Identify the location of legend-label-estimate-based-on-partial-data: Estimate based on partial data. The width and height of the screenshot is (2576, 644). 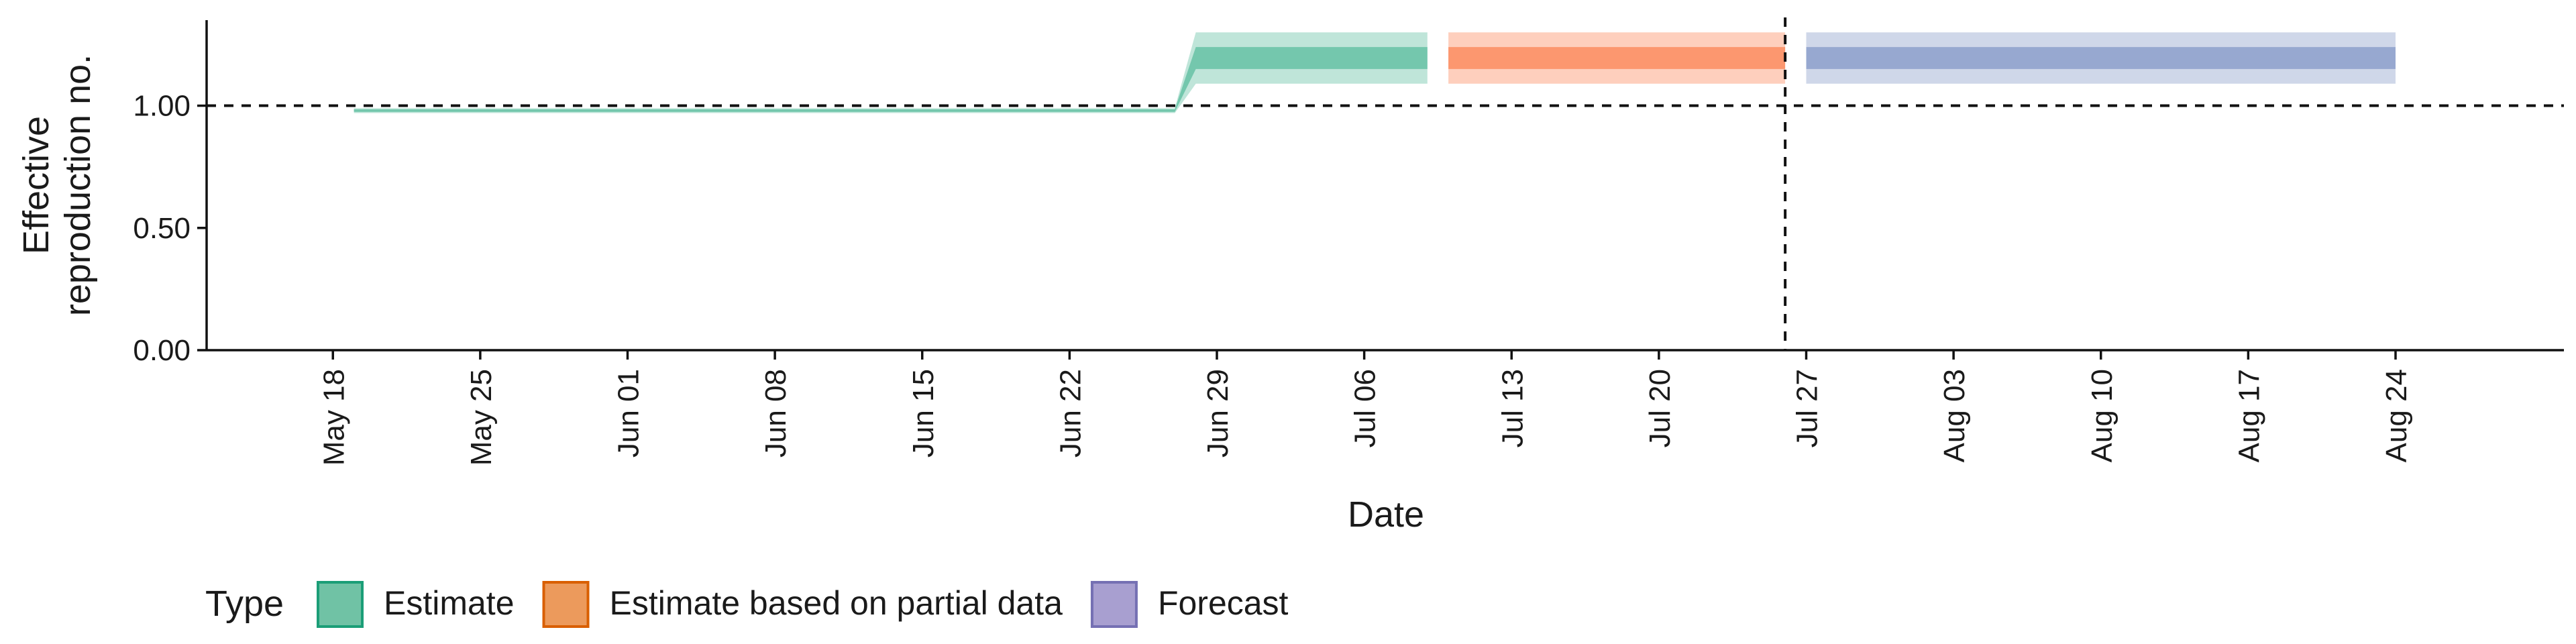
(836, 603).